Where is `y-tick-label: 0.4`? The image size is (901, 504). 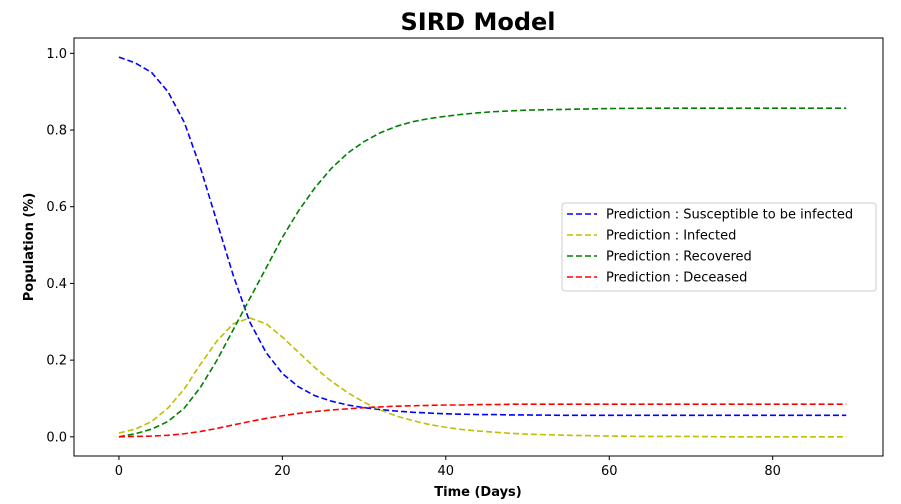
y-tick-label: 0.4 is located at coordinates (56, 284).